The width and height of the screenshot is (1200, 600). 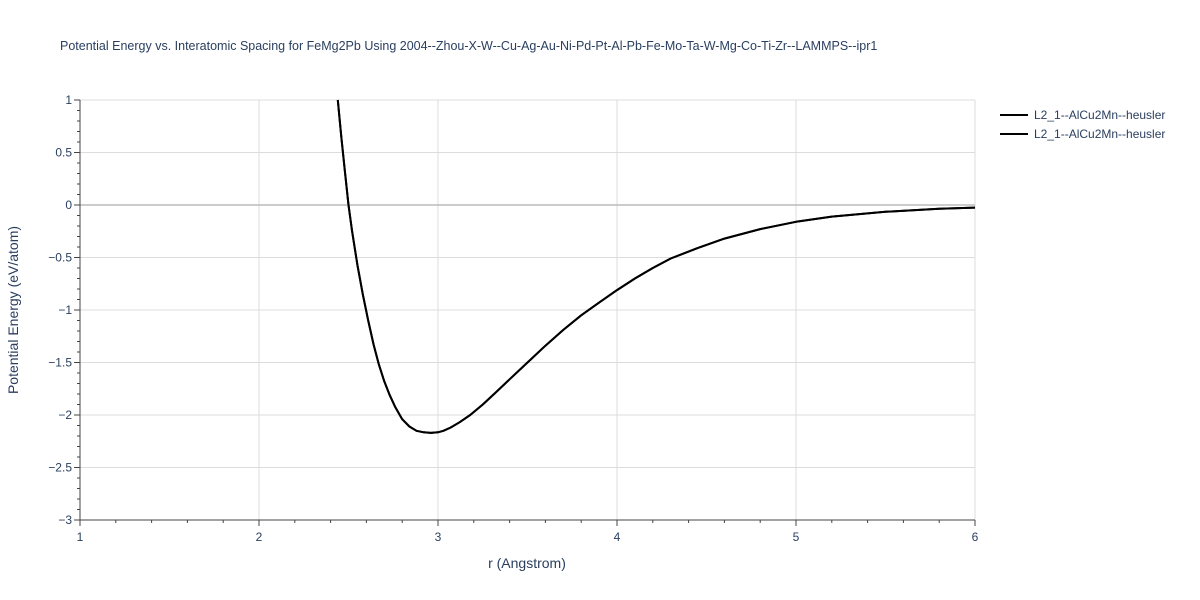 What do you see at coordinates (60, 258) in the screenshot?
I see `y-tick-label: −0.5` at bounding box center [60, 258].